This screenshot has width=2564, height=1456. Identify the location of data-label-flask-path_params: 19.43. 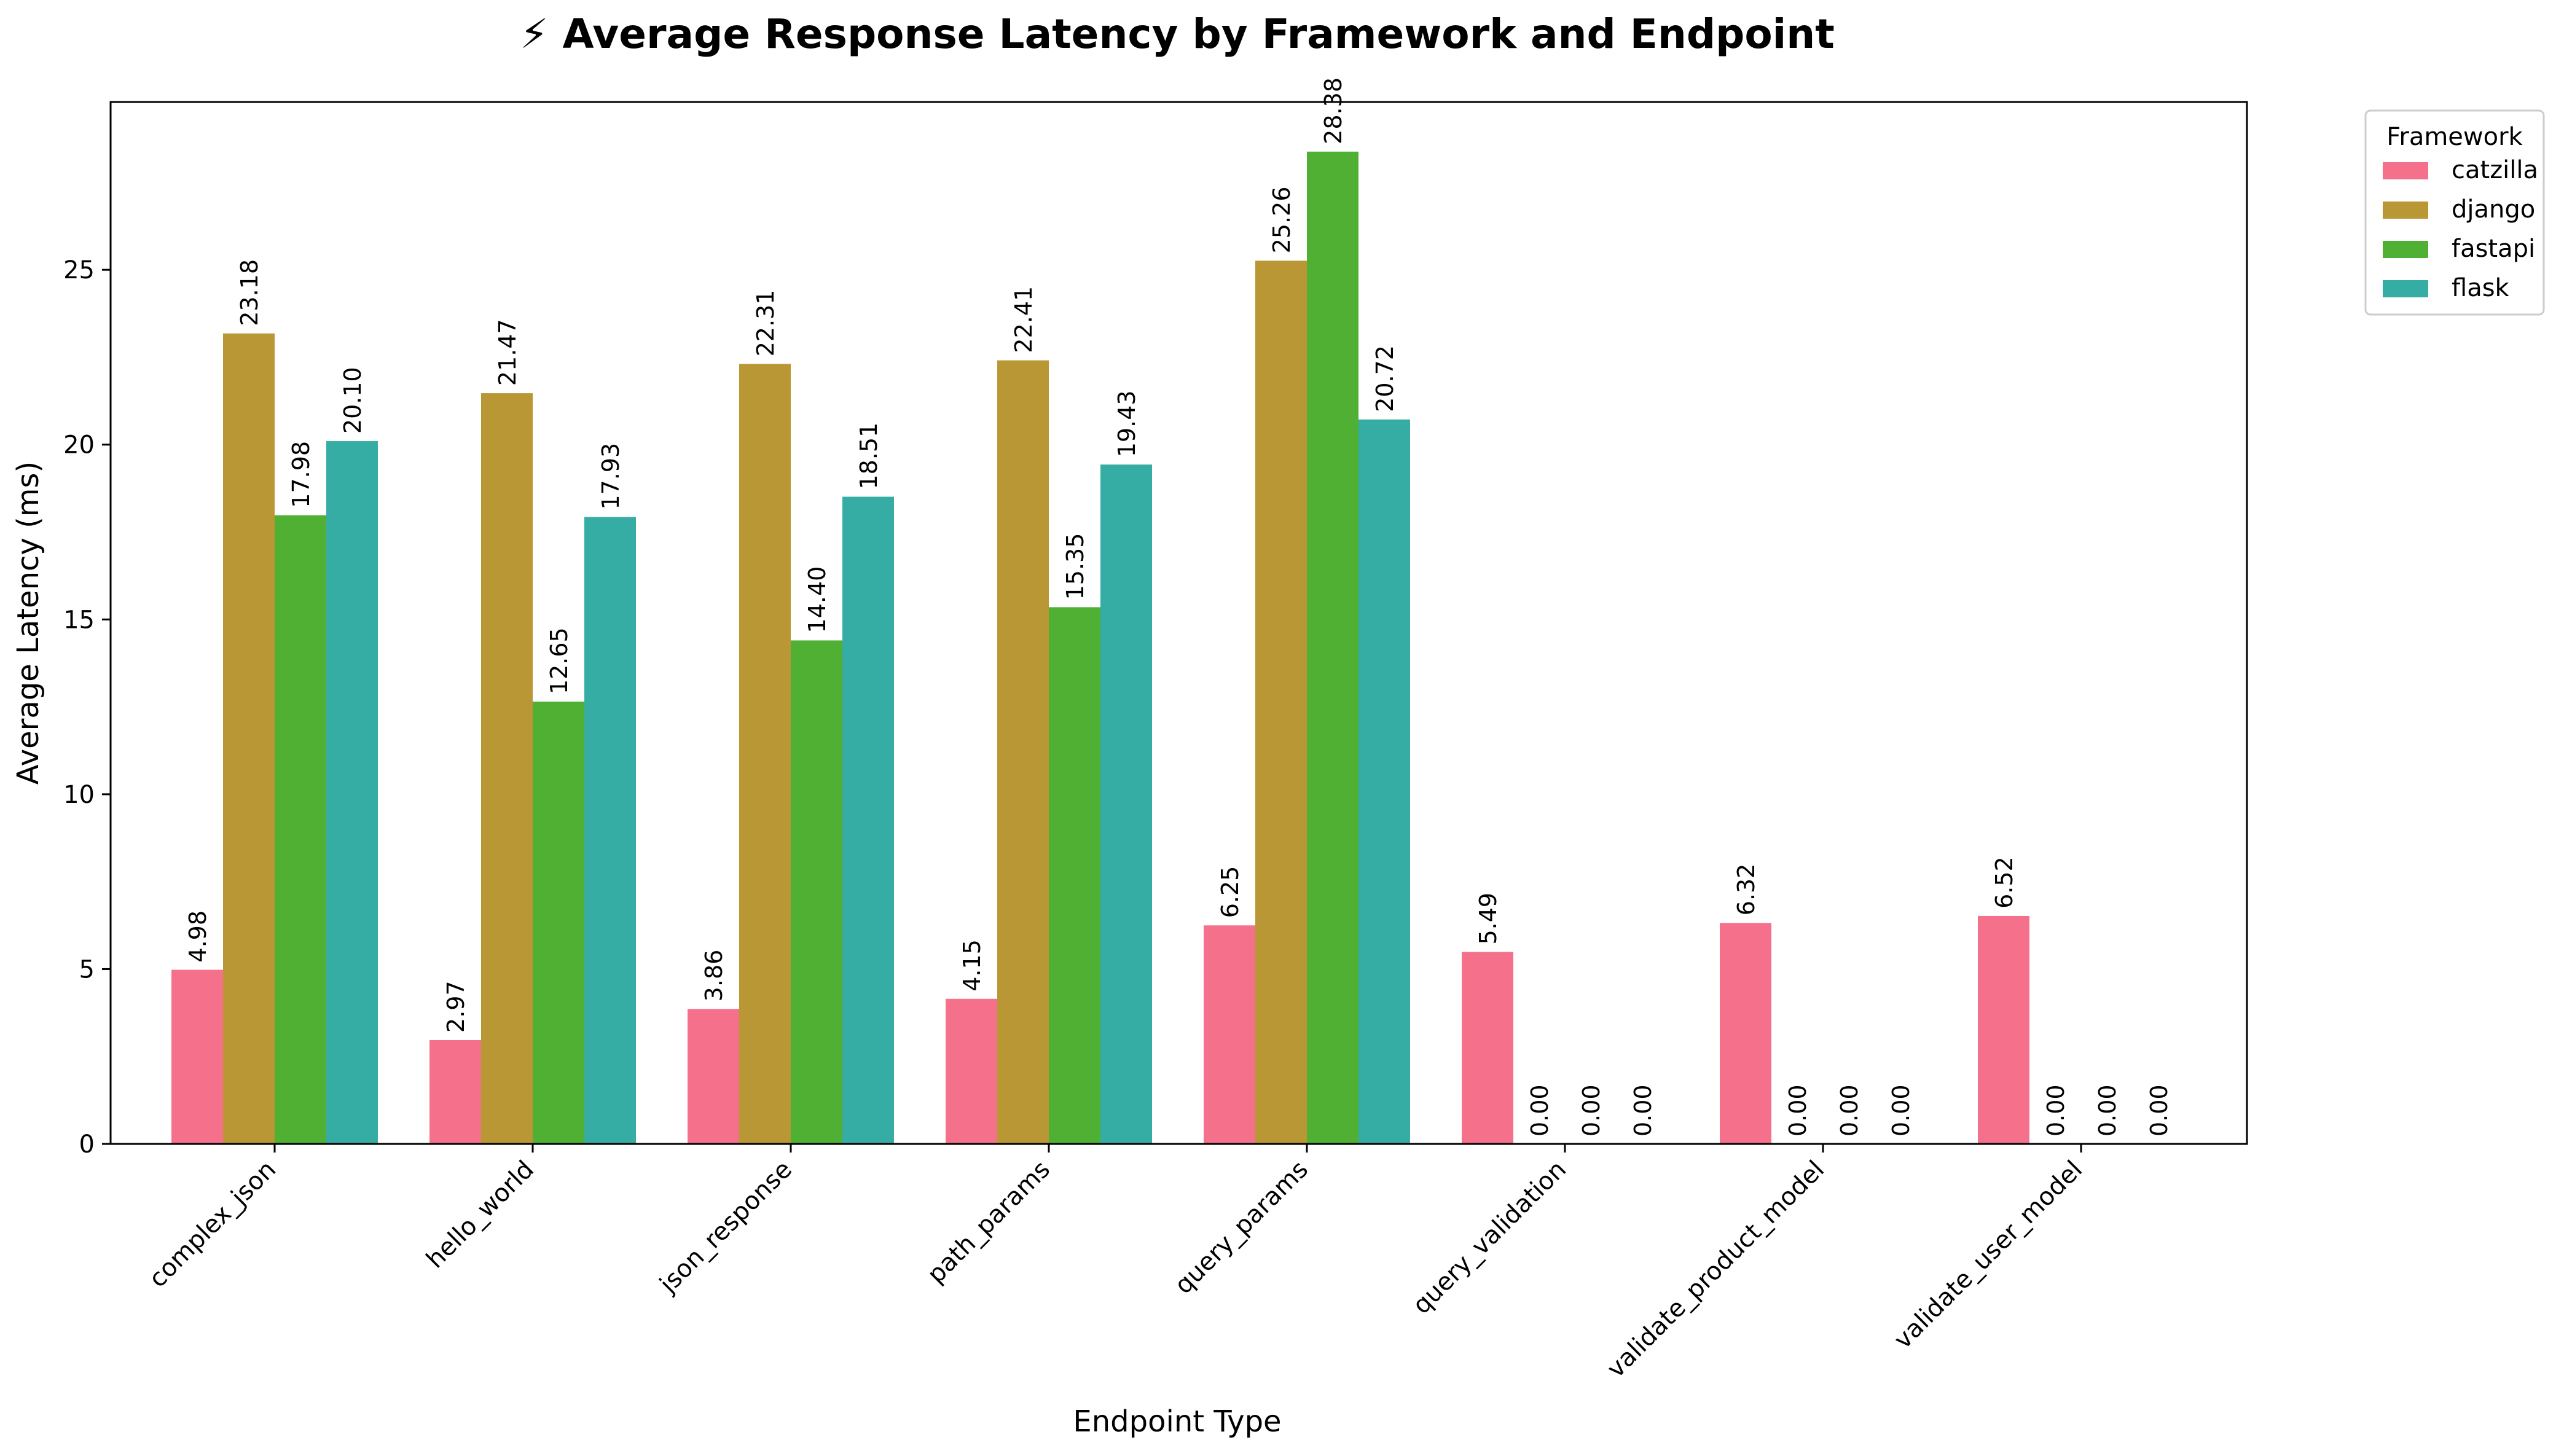
(1126, 423).